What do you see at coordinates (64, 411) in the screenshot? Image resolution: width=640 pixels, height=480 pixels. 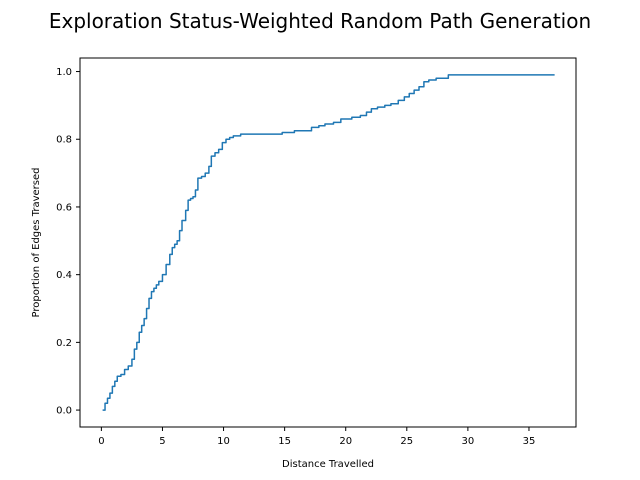 I see `y-tick-label: 0.0` at bounding box center [64, 411].